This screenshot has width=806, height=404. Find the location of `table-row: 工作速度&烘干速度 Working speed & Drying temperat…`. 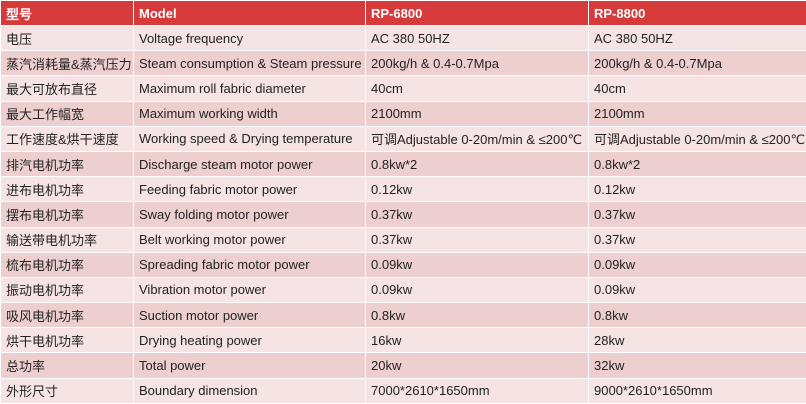

table-row: 工作速度&烘干速度 Working speed & Drying temperat… is located at coordinates (403, 138).